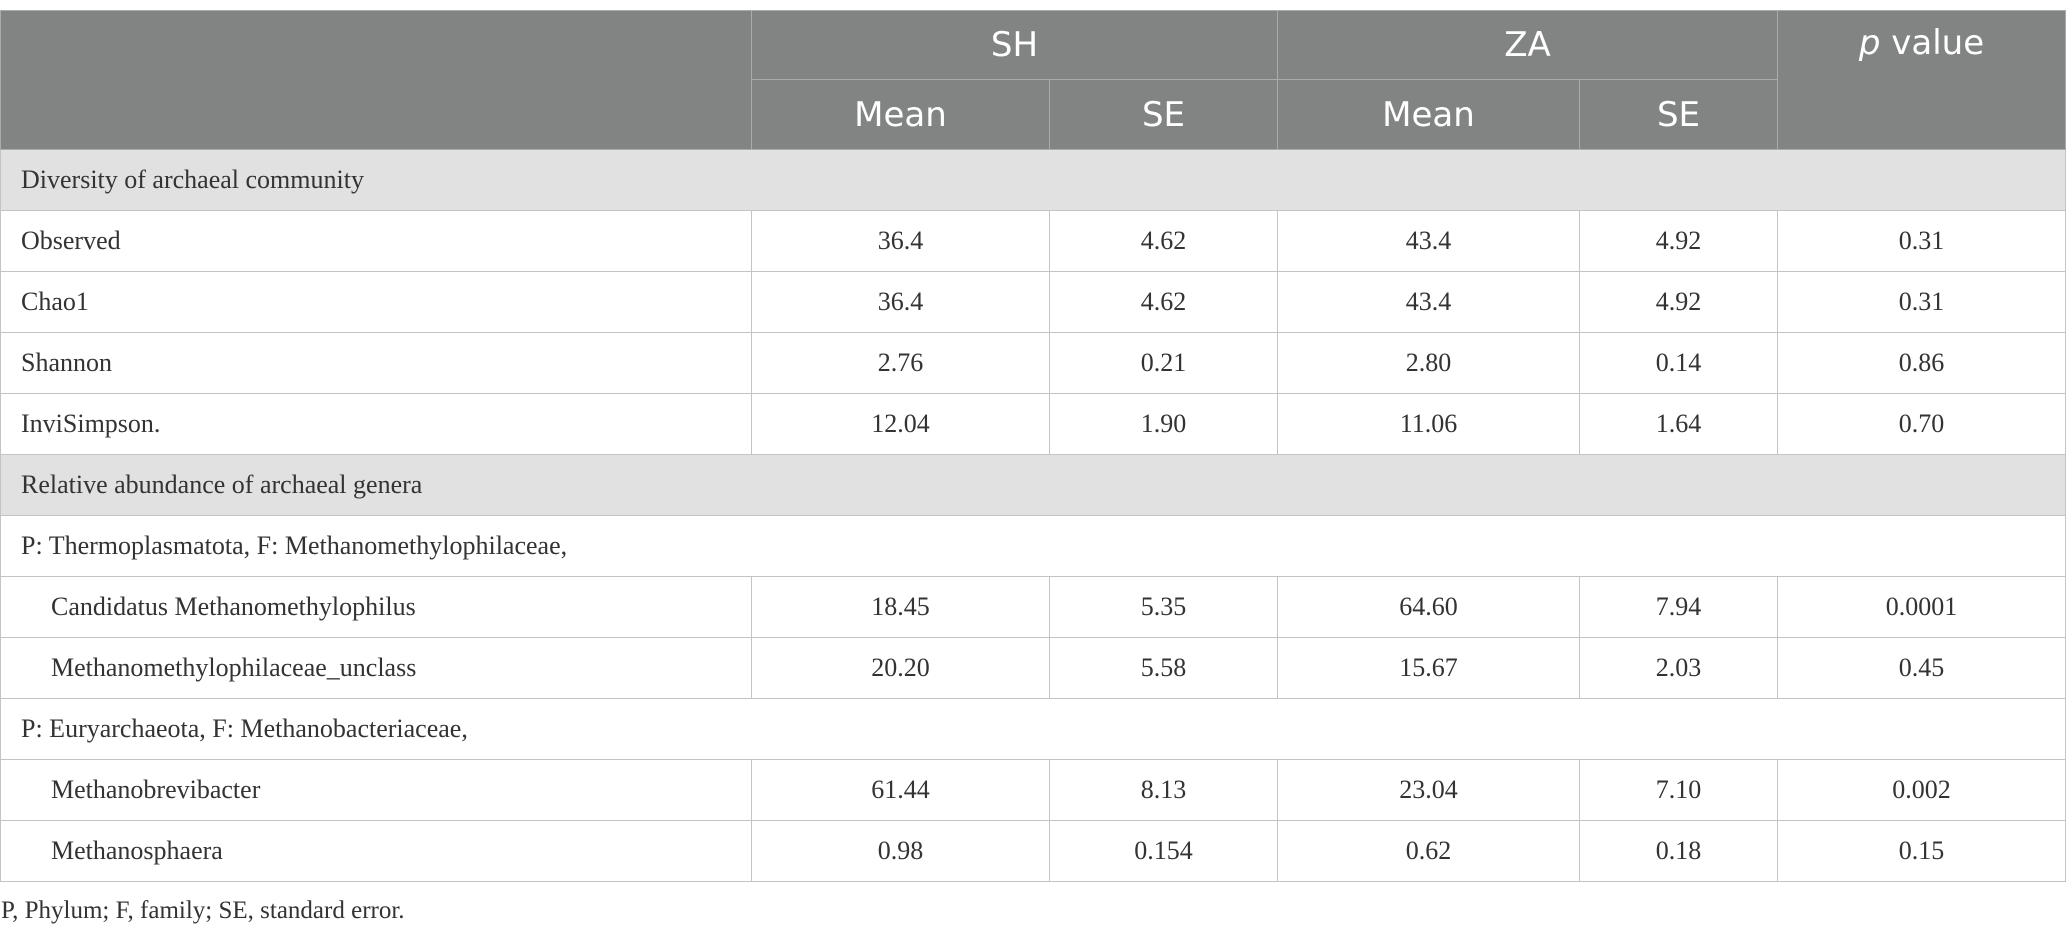 This screenshot has width=2067, height=938. I want to click on table-head: SH ZA p value Mean SE Mean SE, so click(1033, 80).